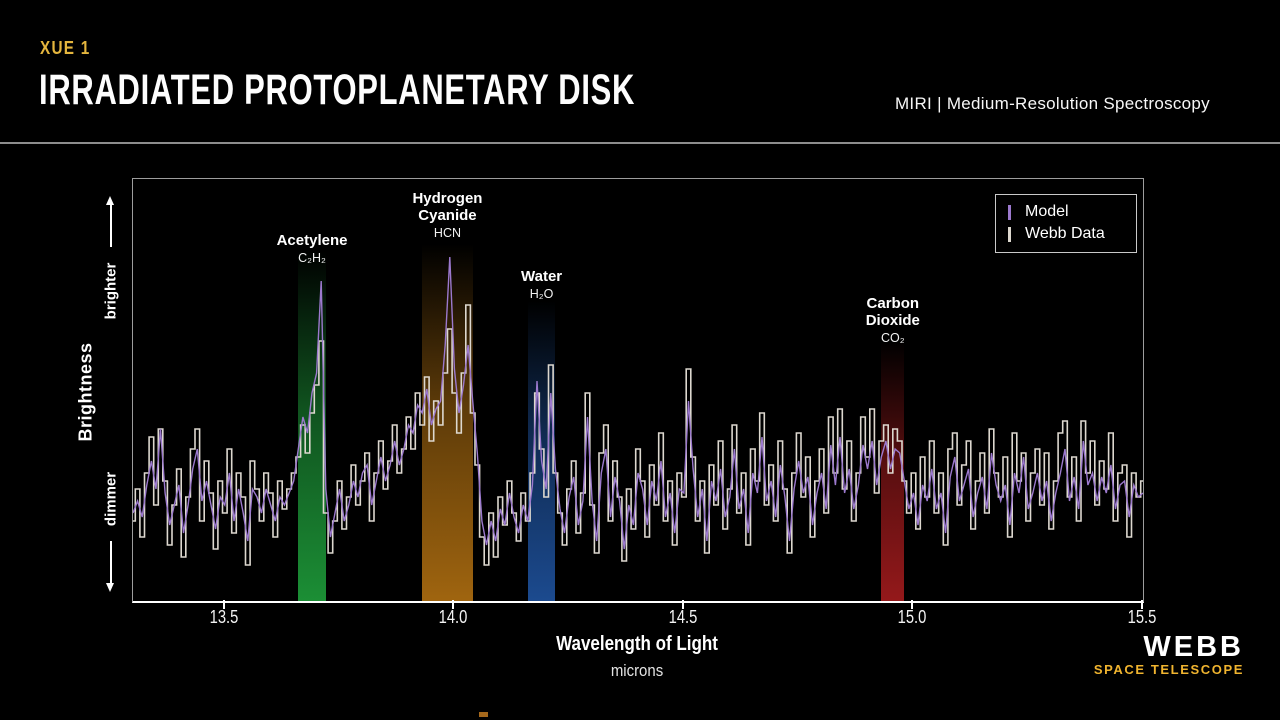 The height and width of the screenshot is (720, 1280). I want to click on arrow-up-icon, so click(110, 200).